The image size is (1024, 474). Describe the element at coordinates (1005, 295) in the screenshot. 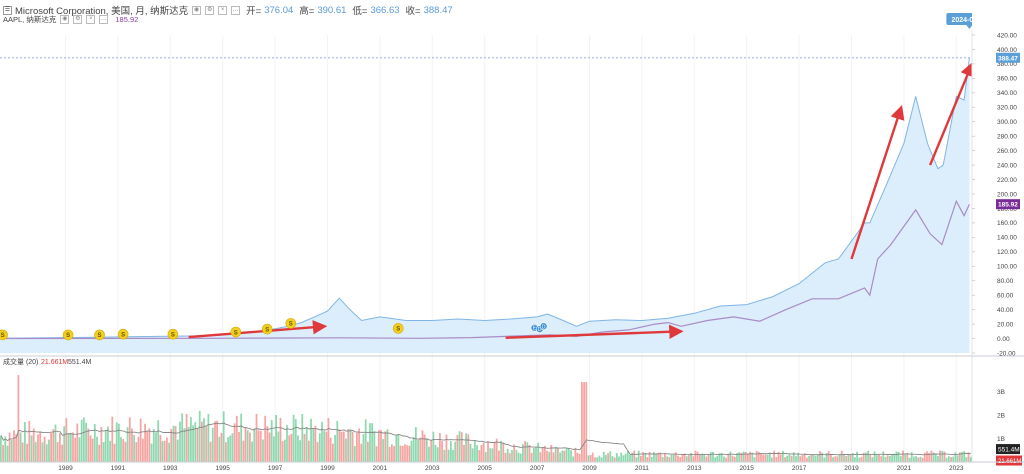

I see `y-tick-label: 60.00` at that location.